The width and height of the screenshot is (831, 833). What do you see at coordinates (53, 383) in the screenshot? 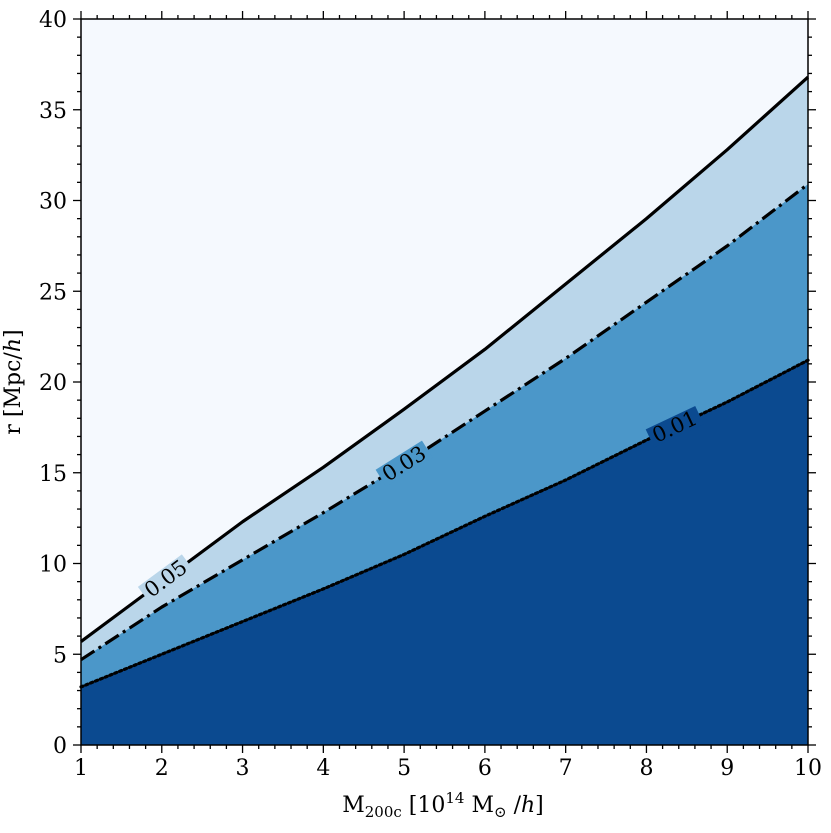
I see `y-tick-label: 20` at bounding box center [53, 383].